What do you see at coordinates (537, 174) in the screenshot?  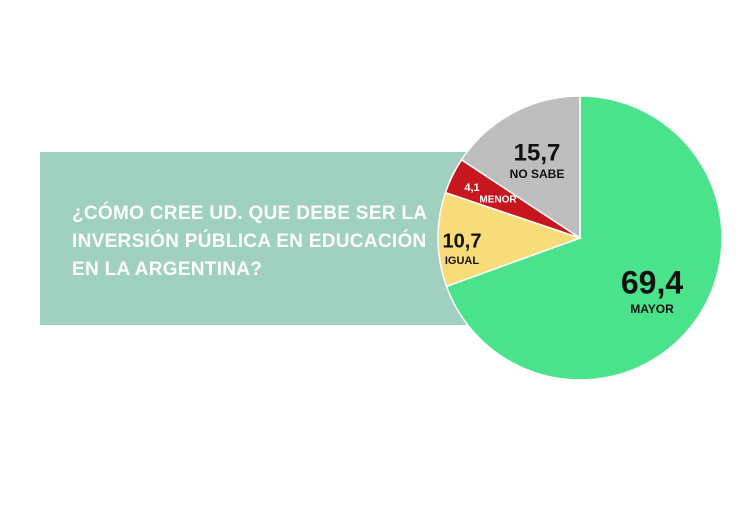 I see `category-label: NO SABE` at bounding box center [537, 174].